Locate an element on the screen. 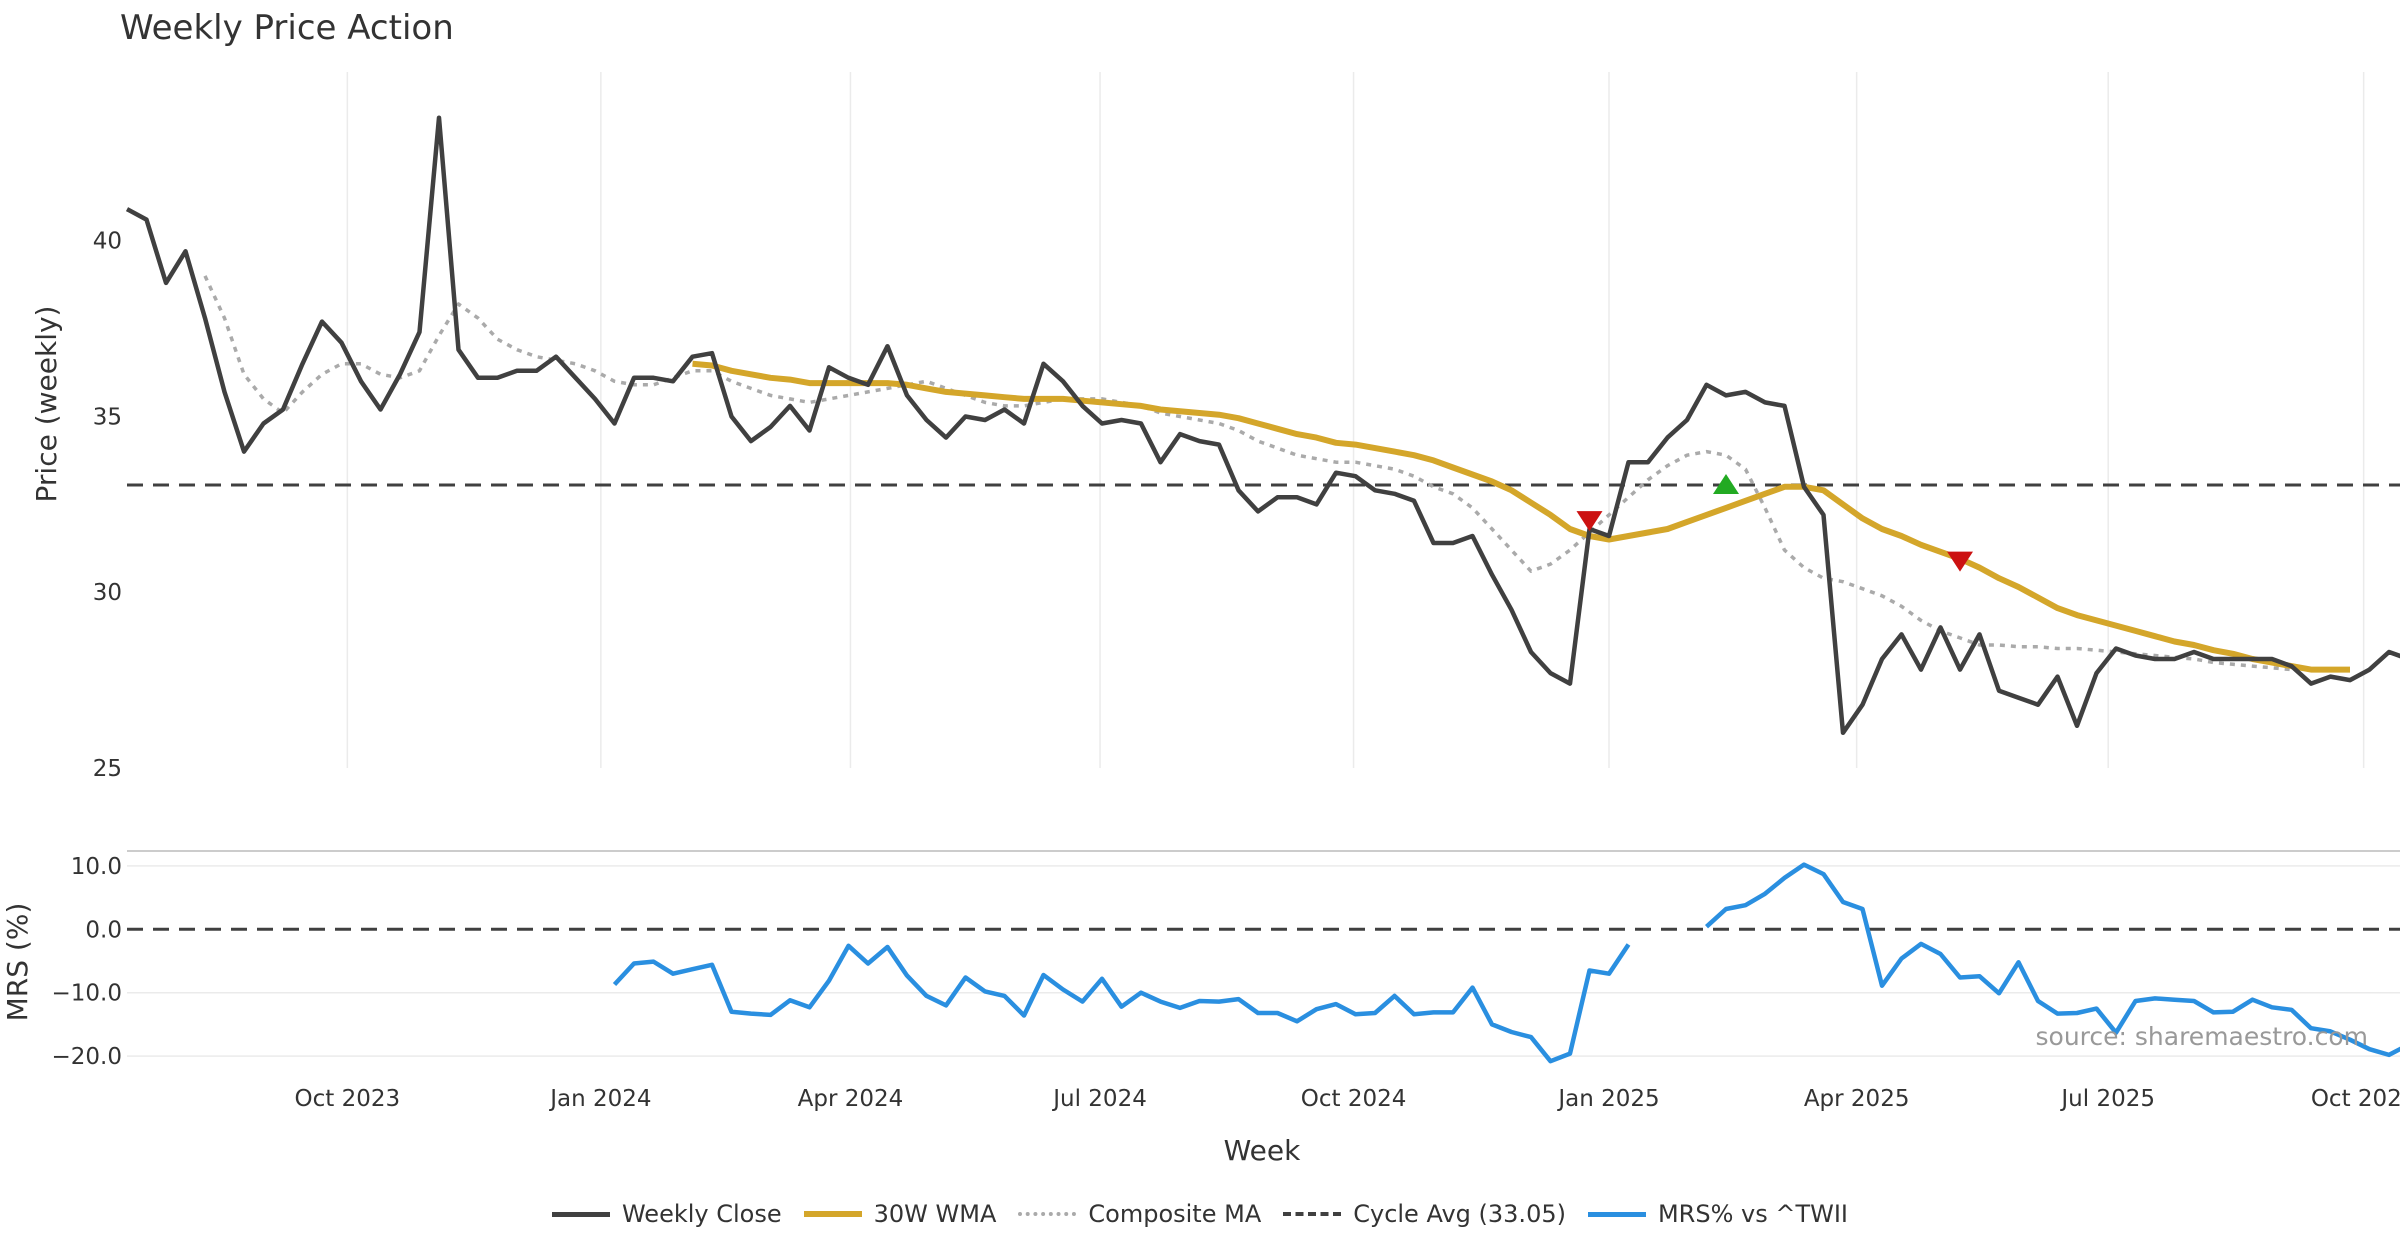 The width and height of the screenshot is (2400, 1260). source-label: source: sharemaestro.com is located at coordinates (2202, 1036).